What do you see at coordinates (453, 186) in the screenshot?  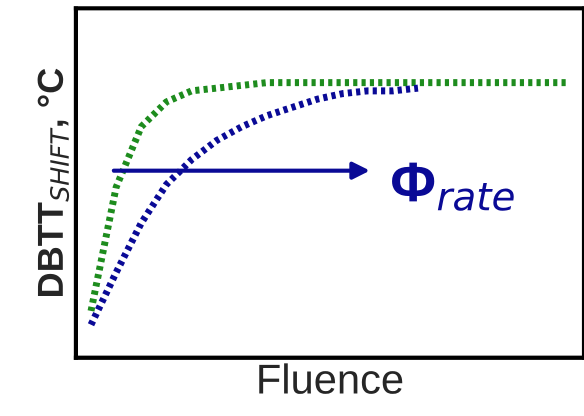 I see `annotation: Φ$_{rate}$` at bounding box center [453, 186].